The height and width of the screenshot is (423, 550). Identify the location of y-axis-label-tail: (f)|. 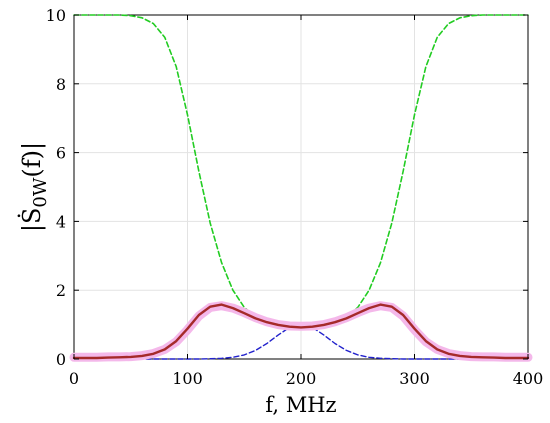
(32, 160).